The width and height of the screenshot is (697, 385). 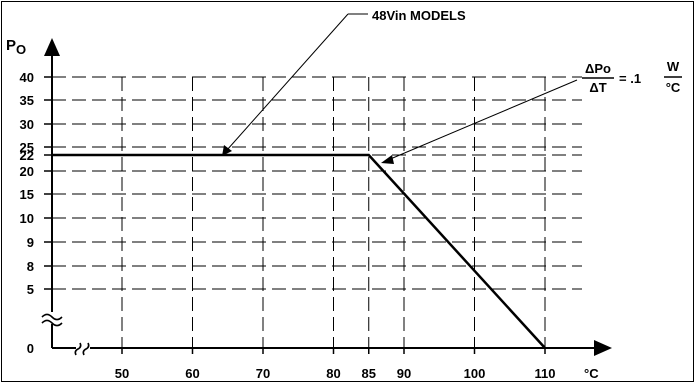 What do you see at coordinates (27, 194) in the screenshot?
I see `y-tick-label: 15` at bounding box center [27, 194].